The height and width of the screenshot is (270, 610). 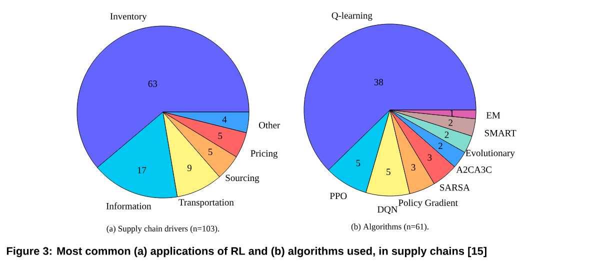 I want to click on slice-label: Other, so click(x=269, y=125).